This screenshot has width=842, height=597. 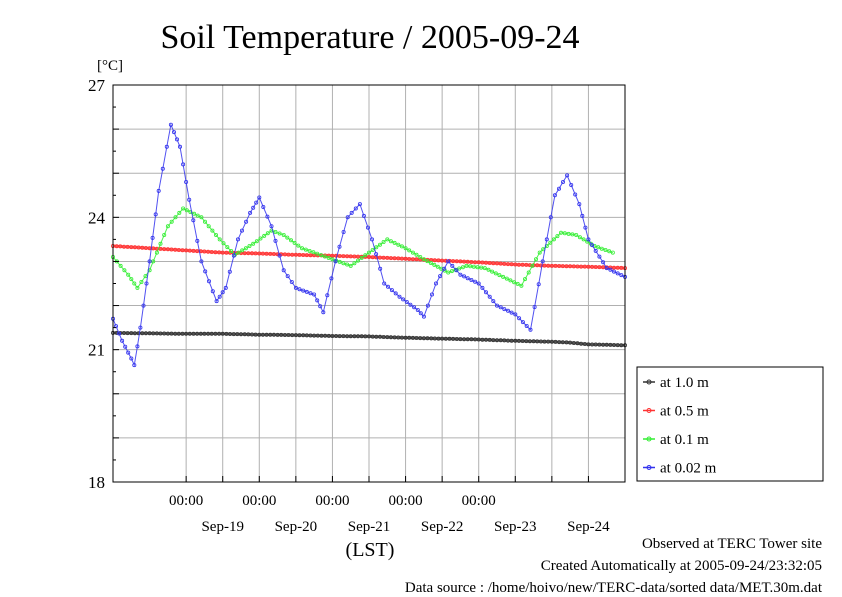 I want to click on legend-label: at 1.0 m, so click(x=684, y=383).